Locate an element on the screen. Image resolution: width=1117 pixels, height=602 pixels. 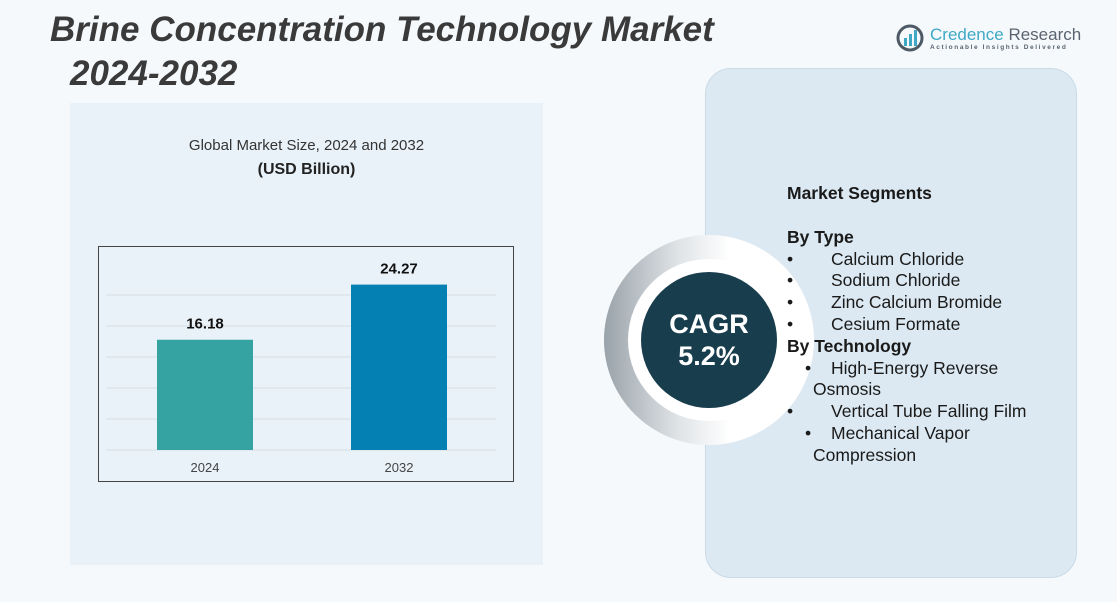
chart-title: Global Market Size, 2024 and 2032 is located at coordinates (306, 145).